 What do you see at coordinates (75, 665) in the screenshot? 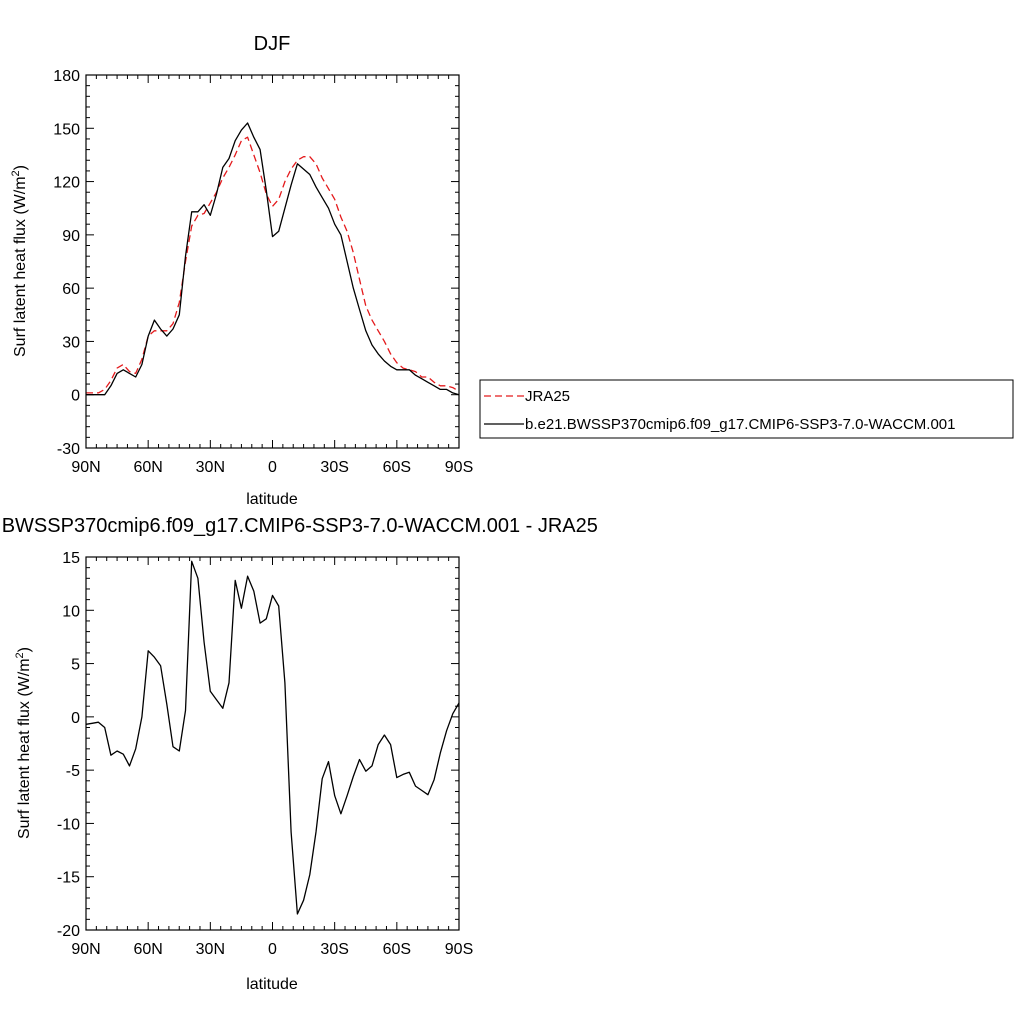
I see `bottom-y-tick-label: 5` at bounding box center [75, 665].